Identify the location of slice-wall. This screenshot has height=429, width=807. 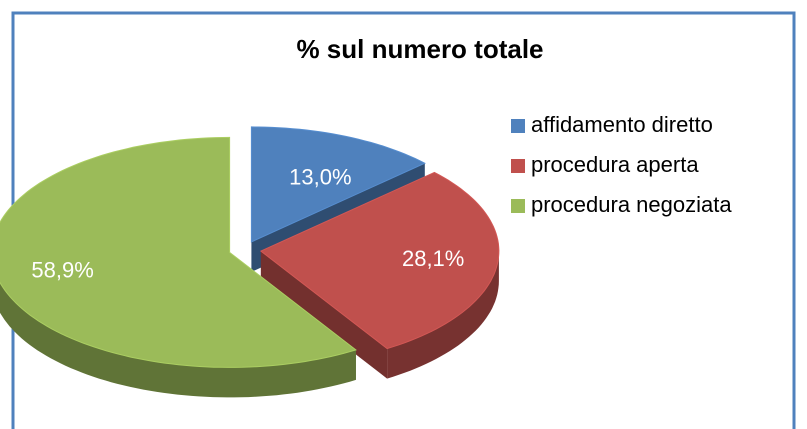
(324, 315).